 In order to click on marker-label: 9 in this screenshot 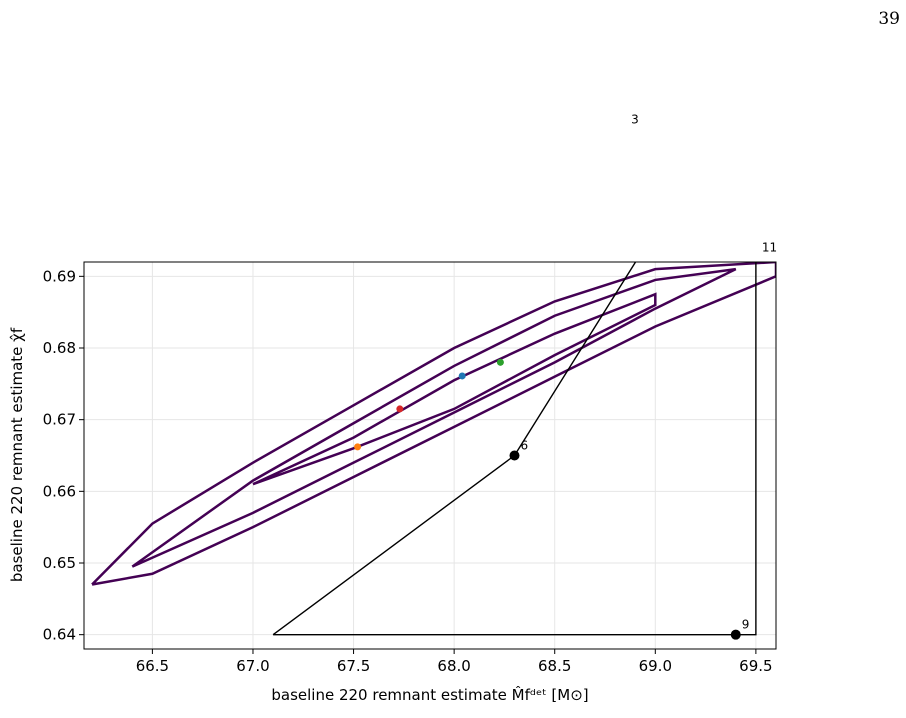, I will do `click(746, 625)`.